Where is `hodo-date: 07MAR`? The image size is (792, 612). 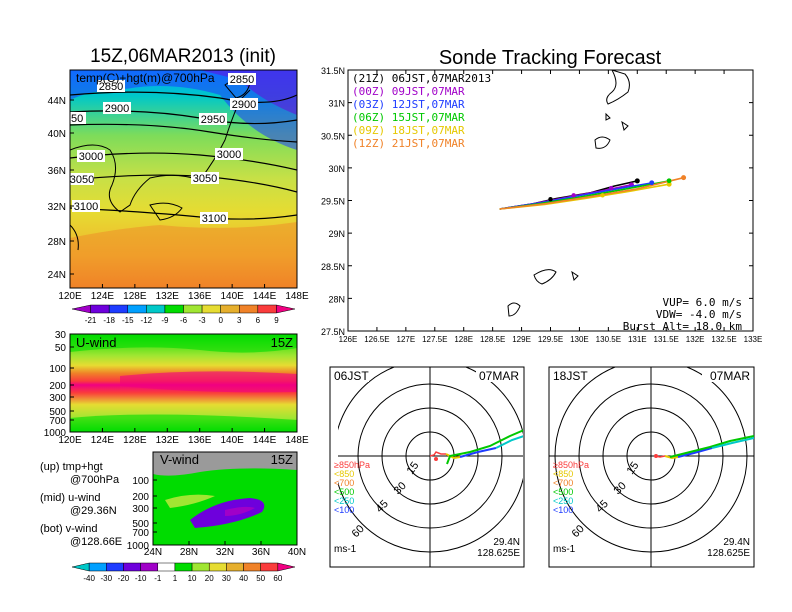 hodo-date: 07MAR is located at coordinates (499, 376).